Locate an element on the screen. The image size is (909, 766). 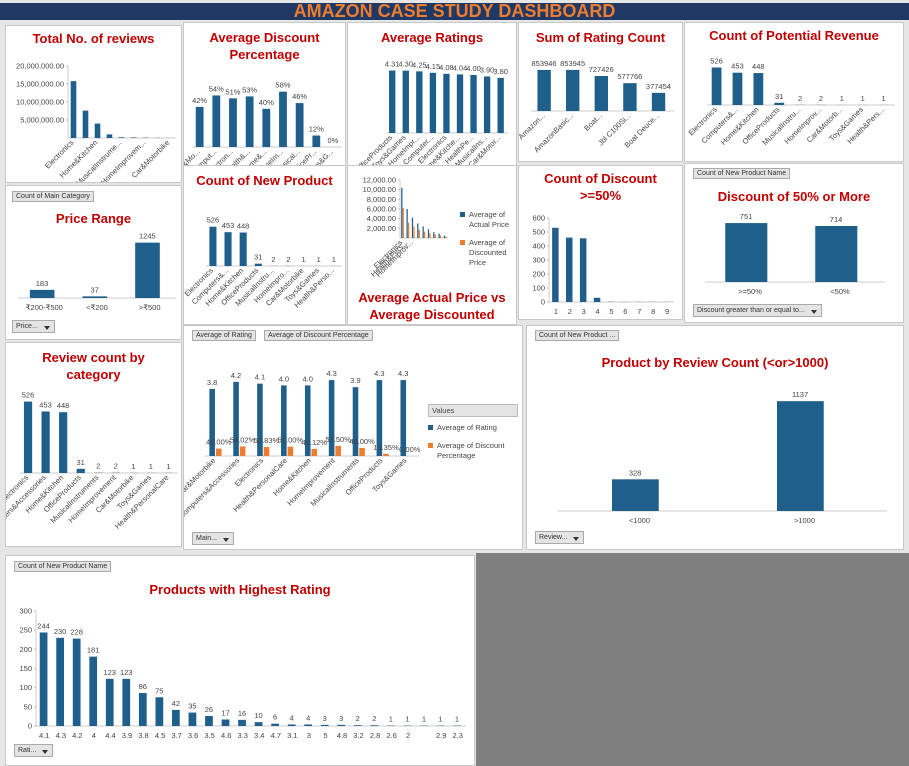
chart: 183 ₹200-₹500 37 <₹200 1245 >₹500 is located at coordinates (97, 272).